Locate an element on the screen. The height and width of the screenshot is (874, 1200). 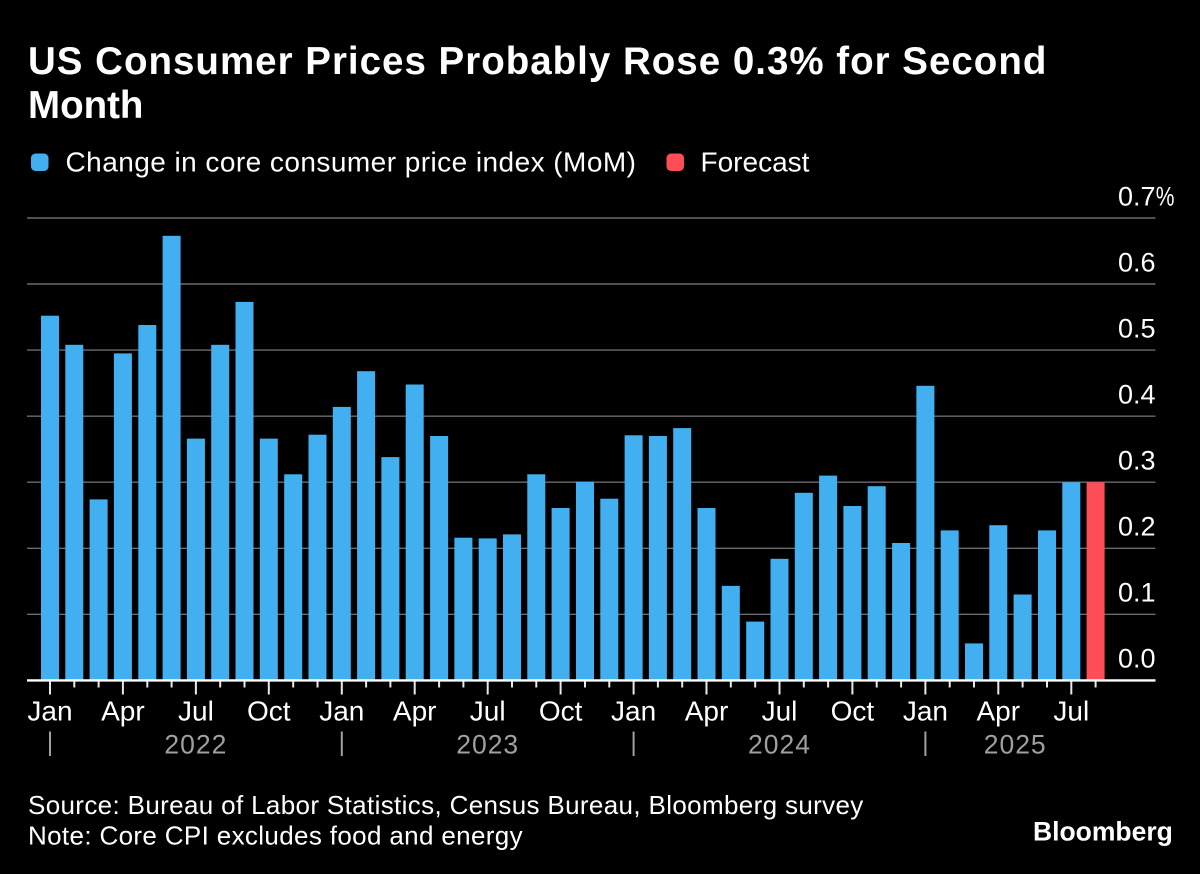
svg-text: 2023 is located at coordinates (487, 745).